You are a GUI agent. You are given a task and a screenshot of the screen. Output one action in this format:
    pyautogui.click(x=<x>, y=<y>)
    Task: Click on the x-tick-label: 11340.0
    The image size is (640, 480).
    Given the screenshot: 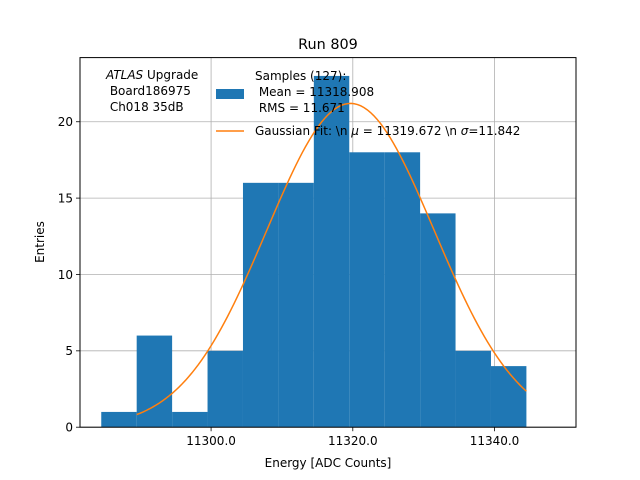 What is the action you would take?
    pyautogui.click(x=495, y=441)
    